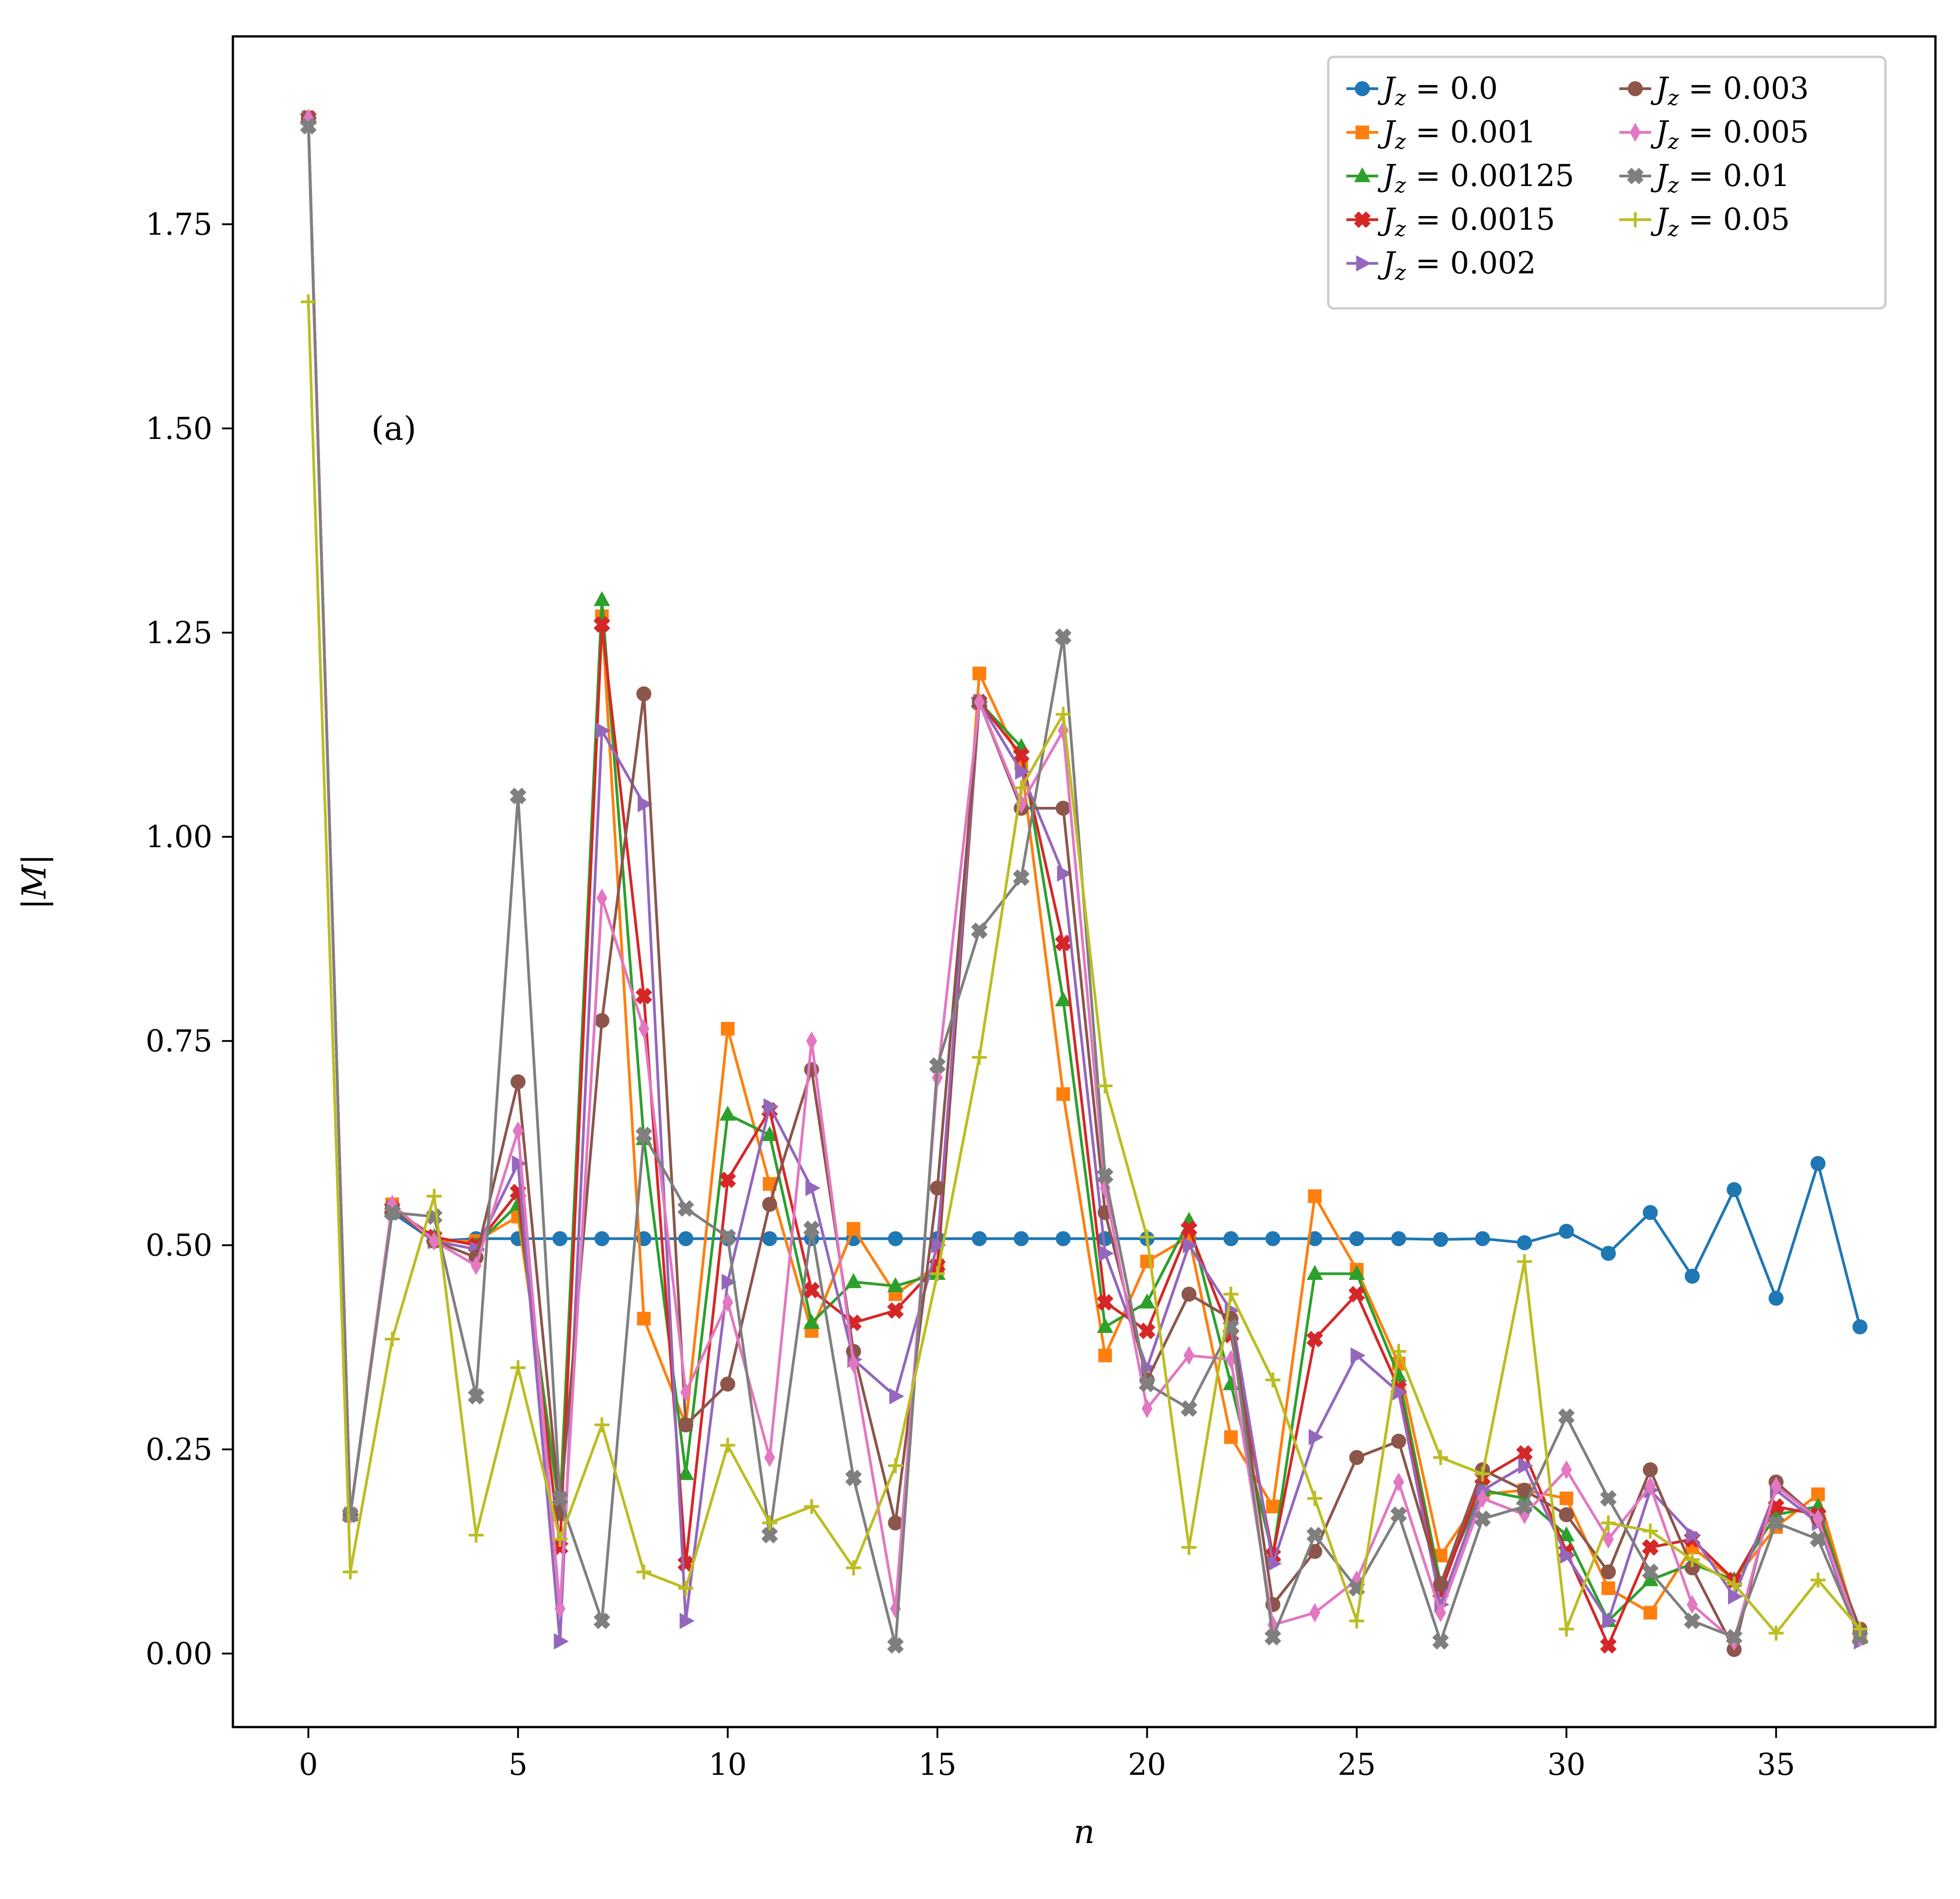  I want to click on x-tick-label: 5, so click(518, 1765).